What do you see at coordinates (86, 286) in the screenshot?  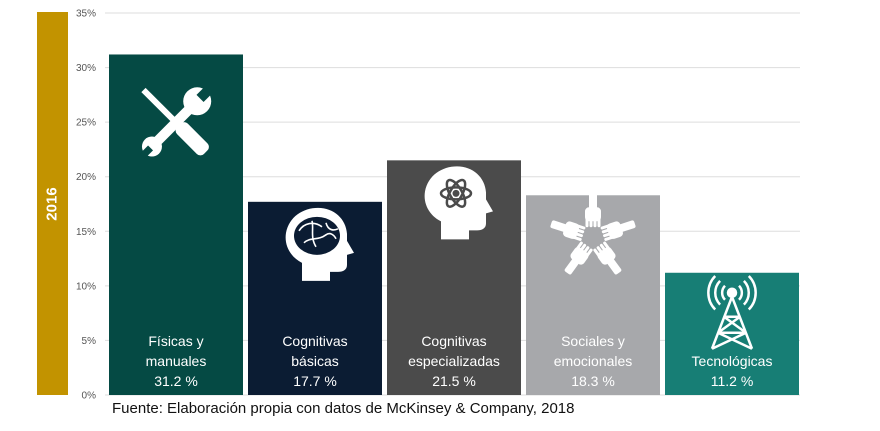 I see `y-tick-label: 10%` at bounding box center [86, 286].